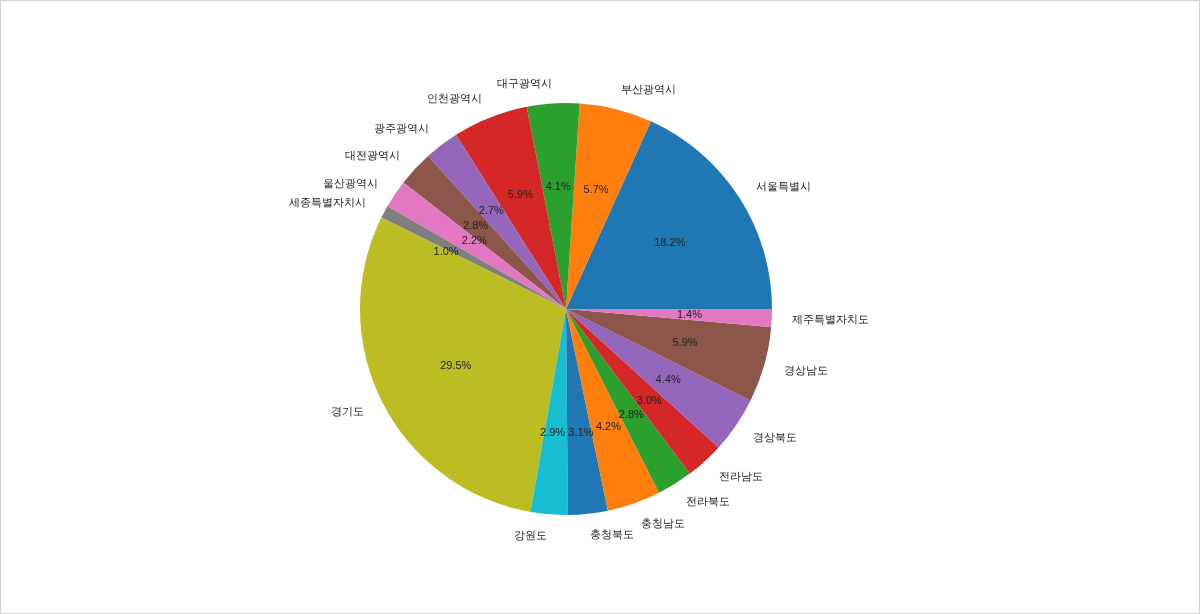  Describe the element at coordinates (524, 82) in the screenshot. I see `slice-label: 대구광역시` at that location.